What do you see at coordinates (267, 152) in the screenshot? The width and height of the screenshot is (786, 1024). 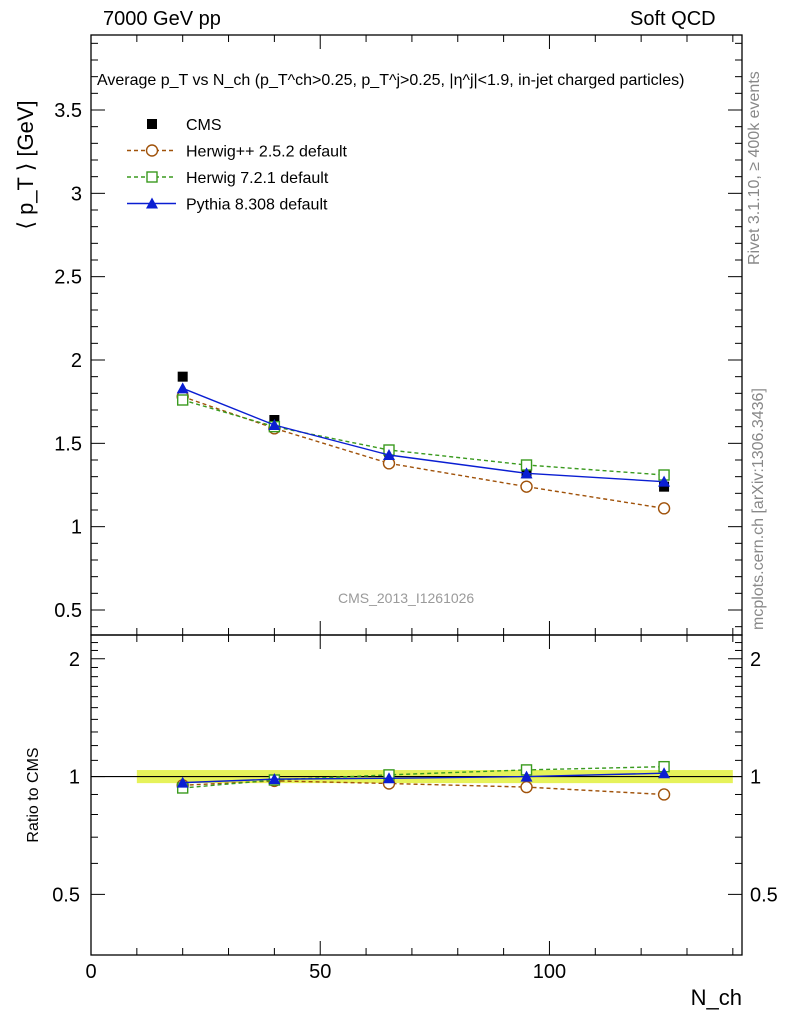 I see `legend-label: Herwig++ 2.5.2 default` at bounding box center [267, 152].